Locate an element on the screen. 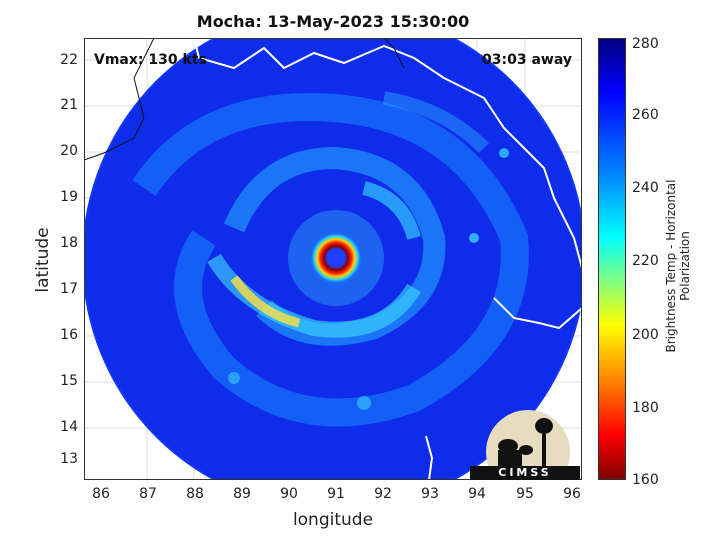 The height and width of the screenshot is (540, 720). colorbar-tick: 160 is located at coordinates (645, 480).